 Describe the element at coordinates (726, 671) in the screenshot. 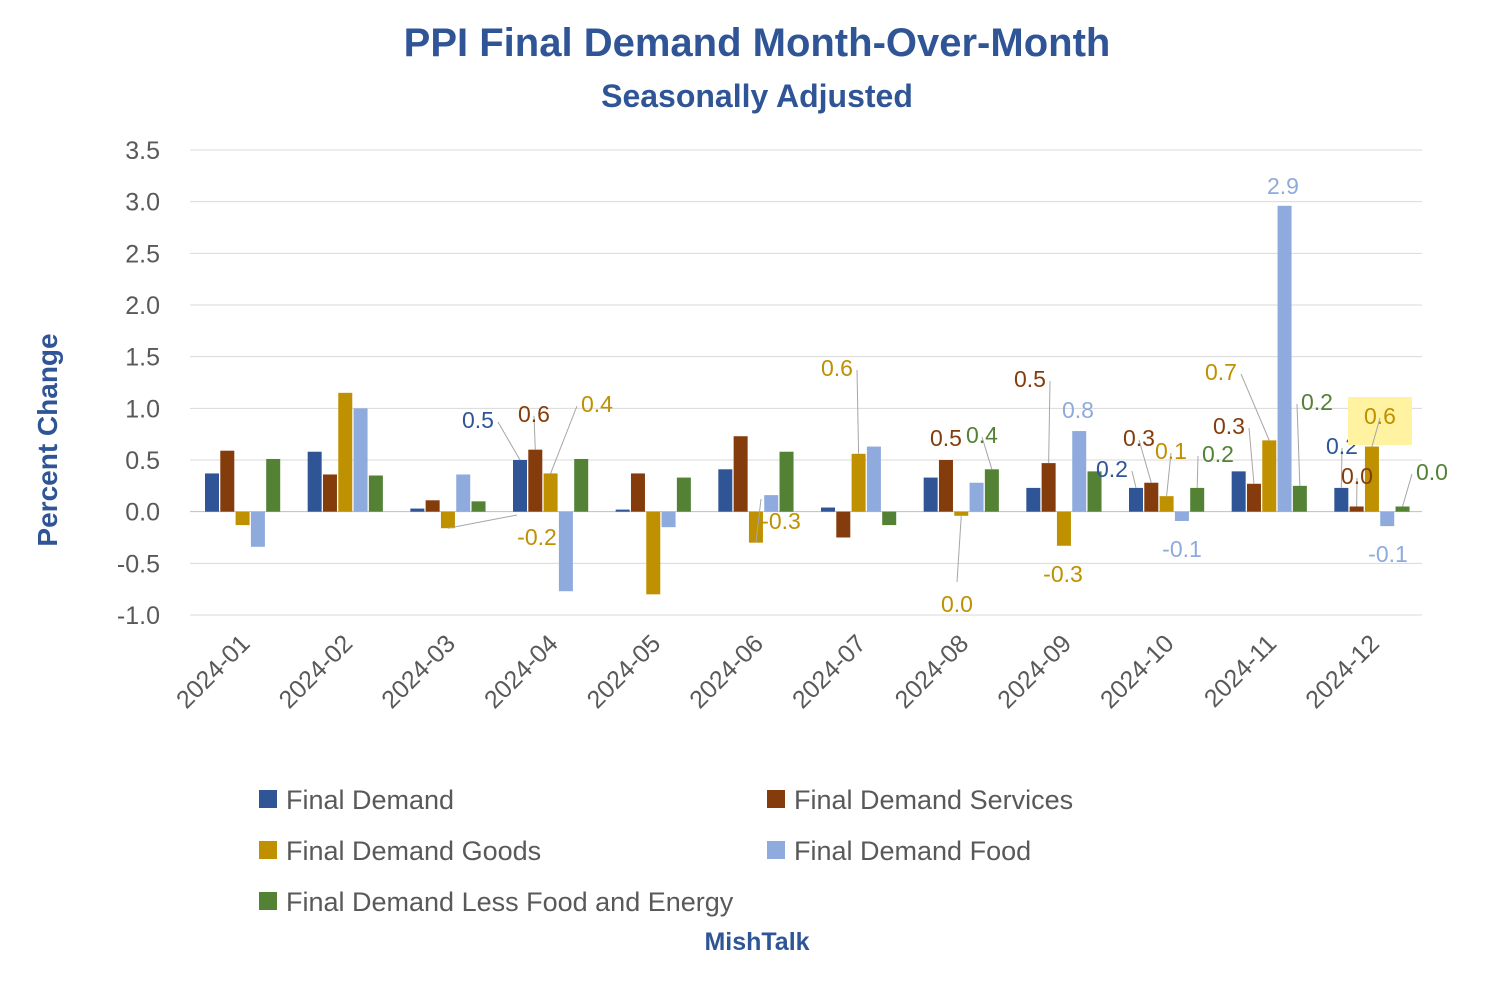

I see `x-tick-label: 2024-06` at that location.